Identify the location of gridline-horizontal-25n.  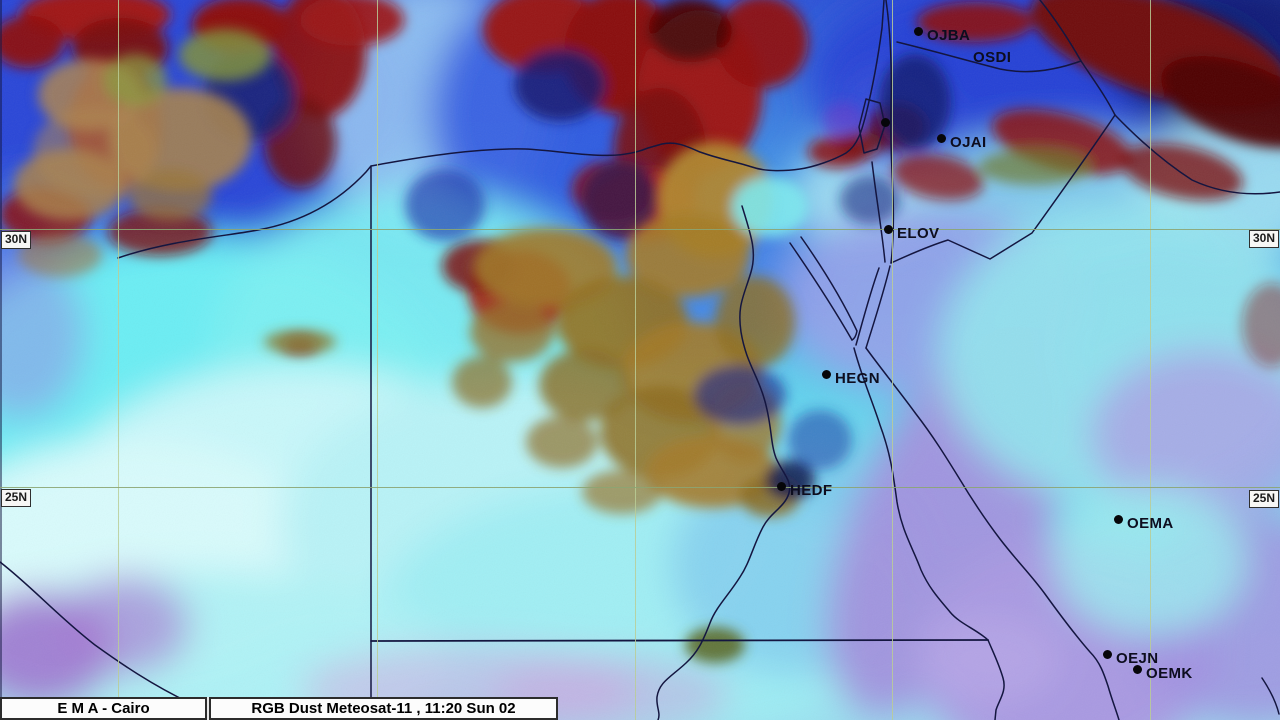
(640, 487).